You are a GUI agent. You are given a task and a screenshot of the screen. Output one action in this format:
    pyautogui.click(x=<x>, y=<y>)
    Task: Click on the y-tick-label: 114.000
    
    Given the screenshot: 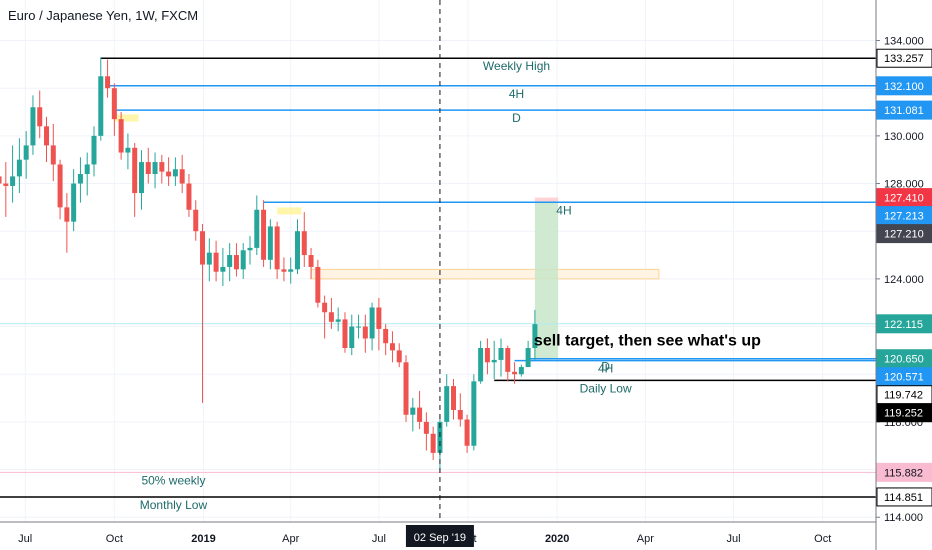 What is the action you would take?
    pyautogui.click(x=903, y=518)
    